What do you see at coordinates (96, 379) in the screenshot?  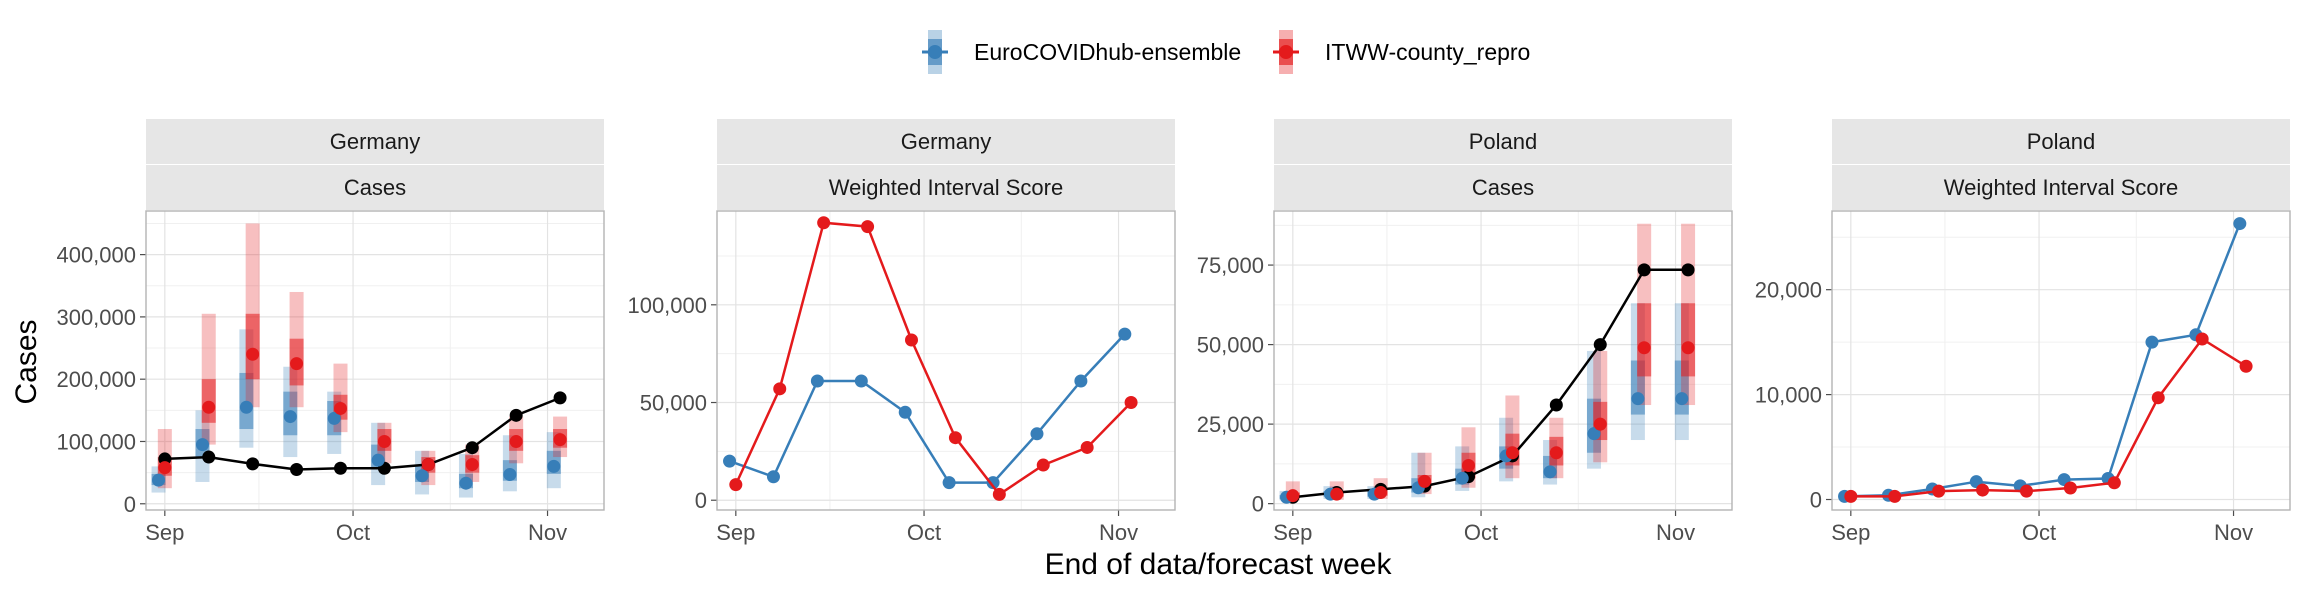 I see `y-tick-label: 200,000` at bounding box center [96, 379].